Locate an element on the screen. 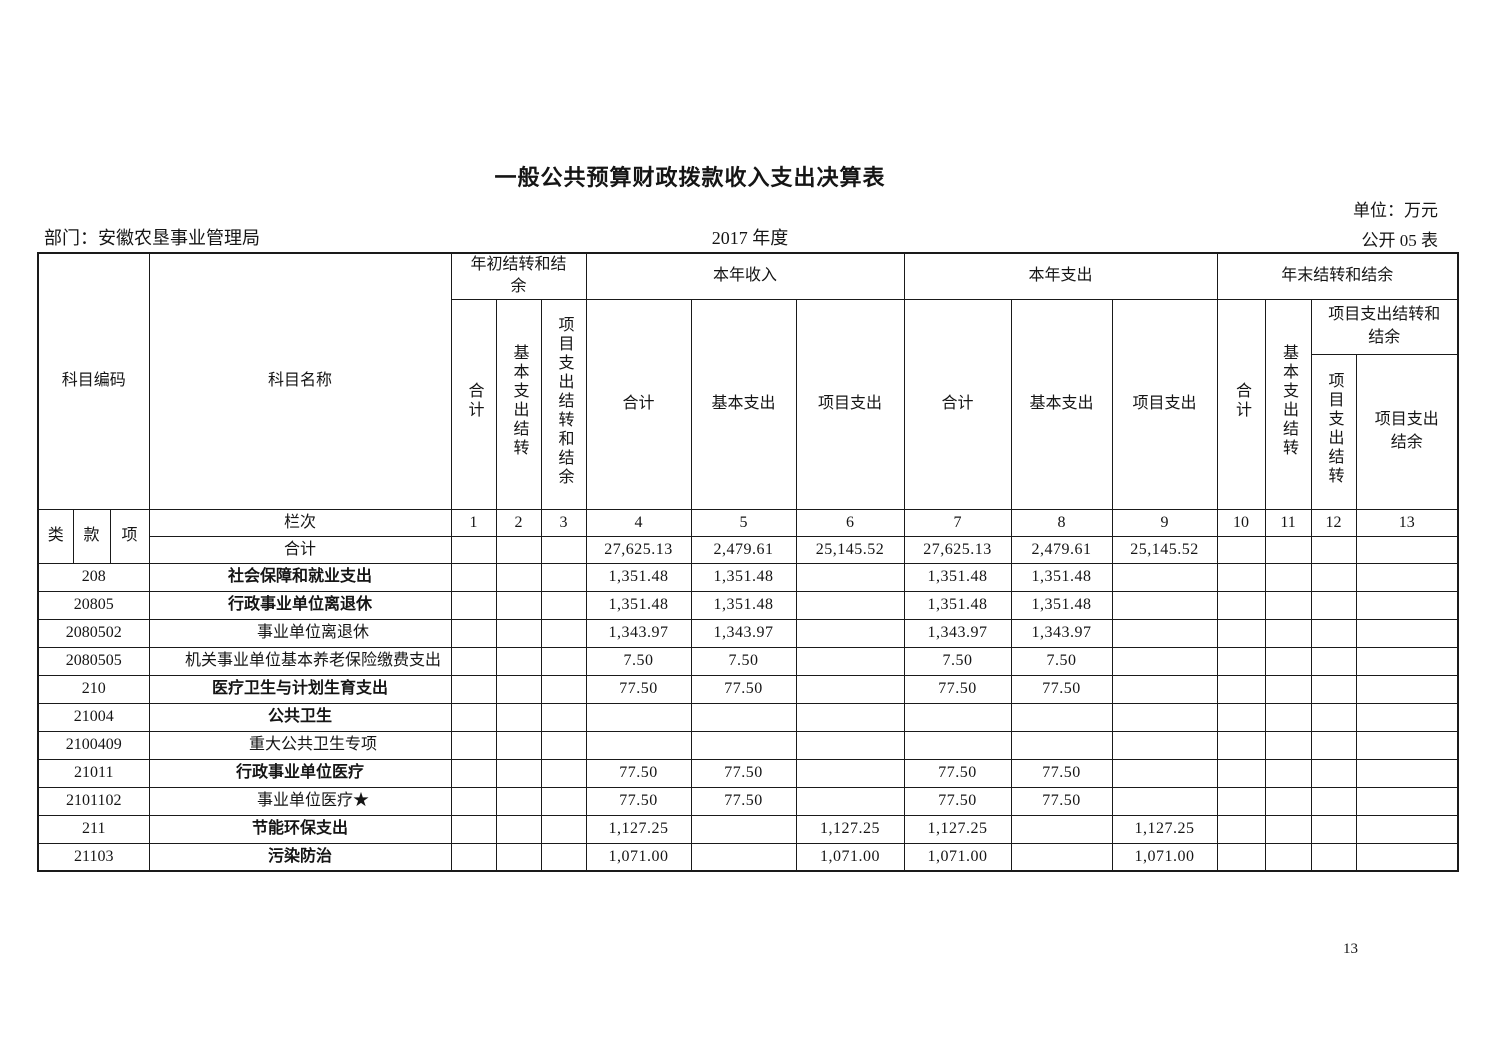 The image size is (1500, 1055). table-row: 21011 行政事业单位医疗 77.50 77.50 77.50 77.50 is located at coordinates (748, 773).